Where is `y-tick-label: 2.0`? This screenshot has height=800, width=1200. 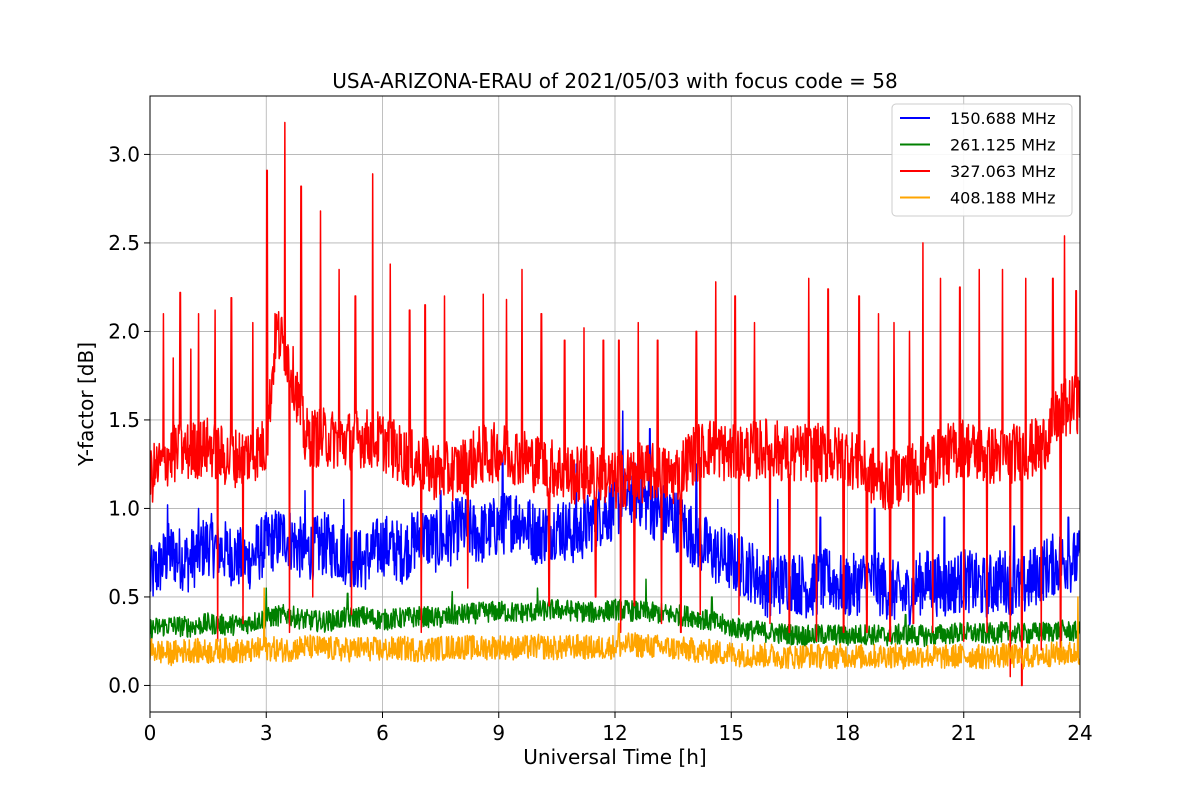 y-tick-label: 2.0 is located at coordinates (124, 331).